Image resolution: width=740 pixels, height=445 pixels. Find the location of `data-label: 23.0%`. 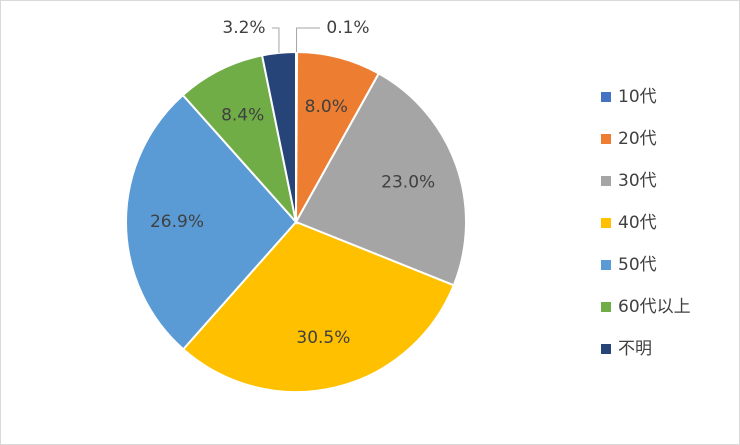

data-label: 23.0% is located at coordinates (408, 182).